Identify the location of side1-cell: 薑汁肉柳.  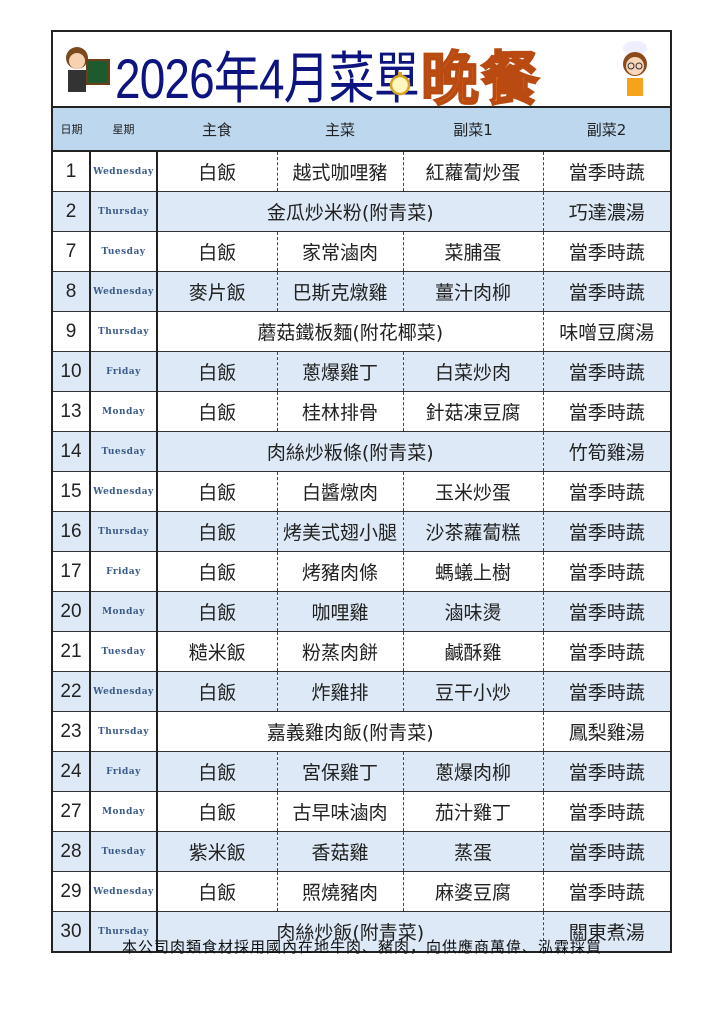
(472, 291).